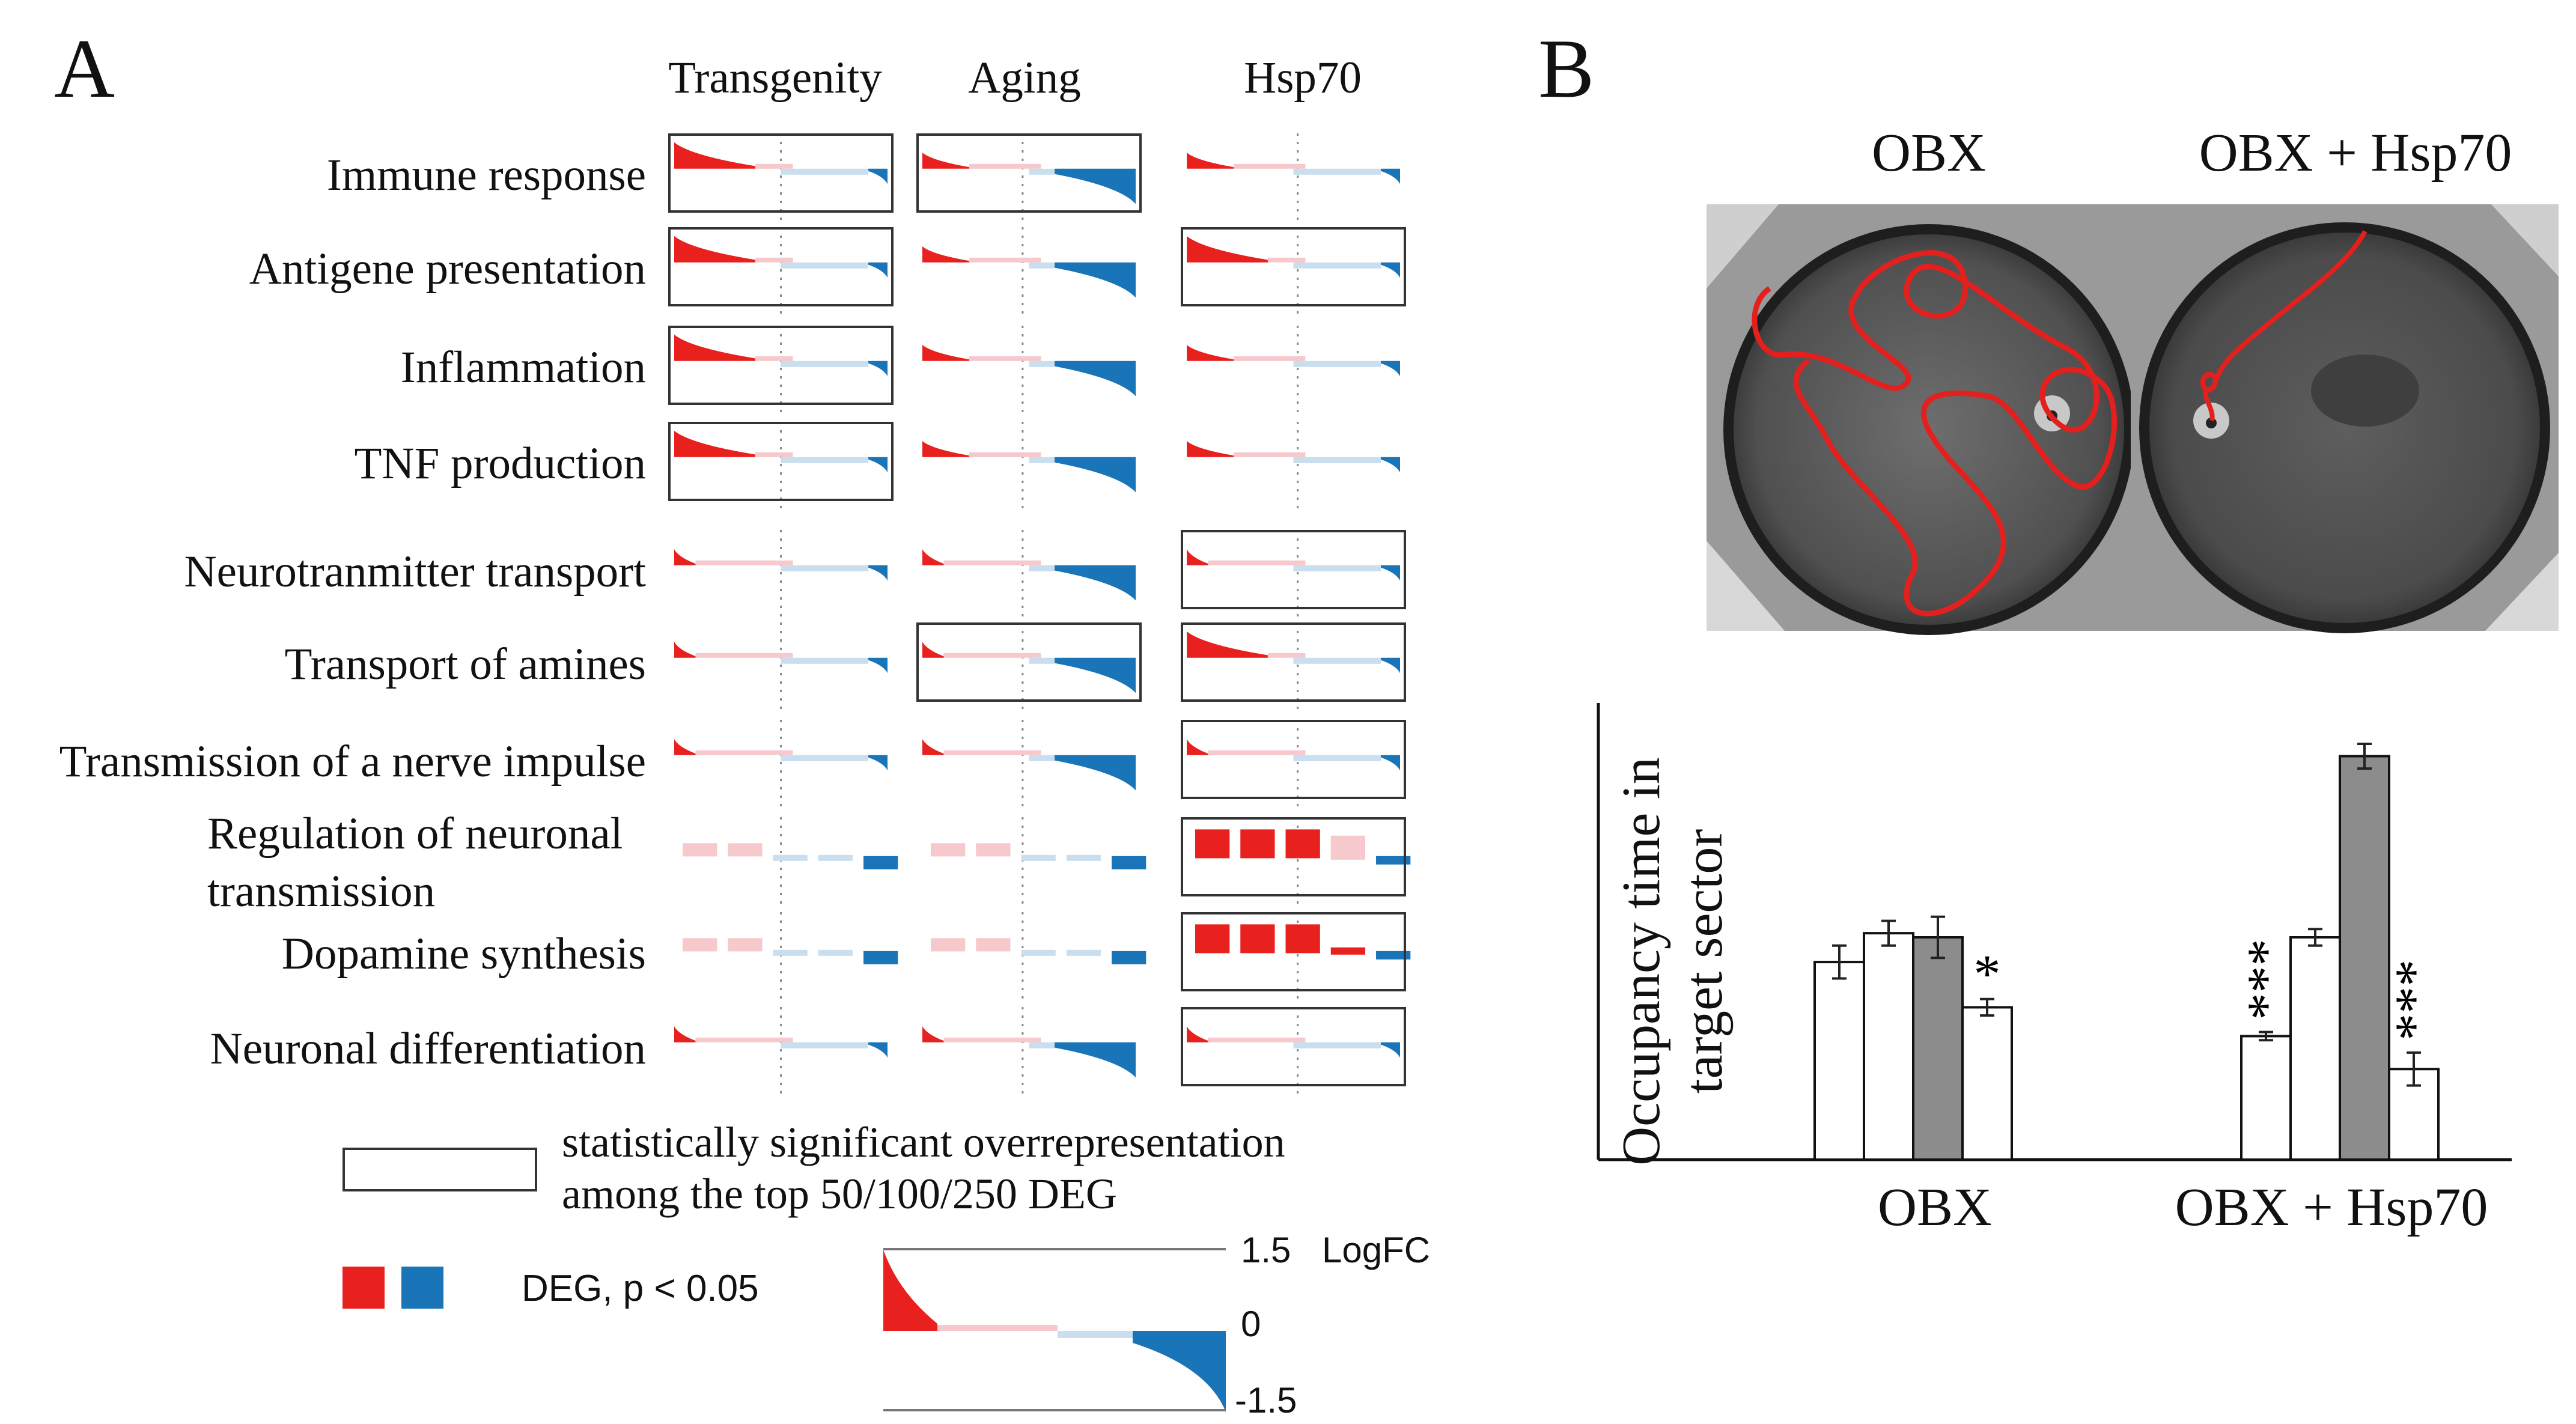 This screenshot has height=1424, width=2576. I want to click on mini-plot-antigene-presentation-transgenity, so click(781, 272).